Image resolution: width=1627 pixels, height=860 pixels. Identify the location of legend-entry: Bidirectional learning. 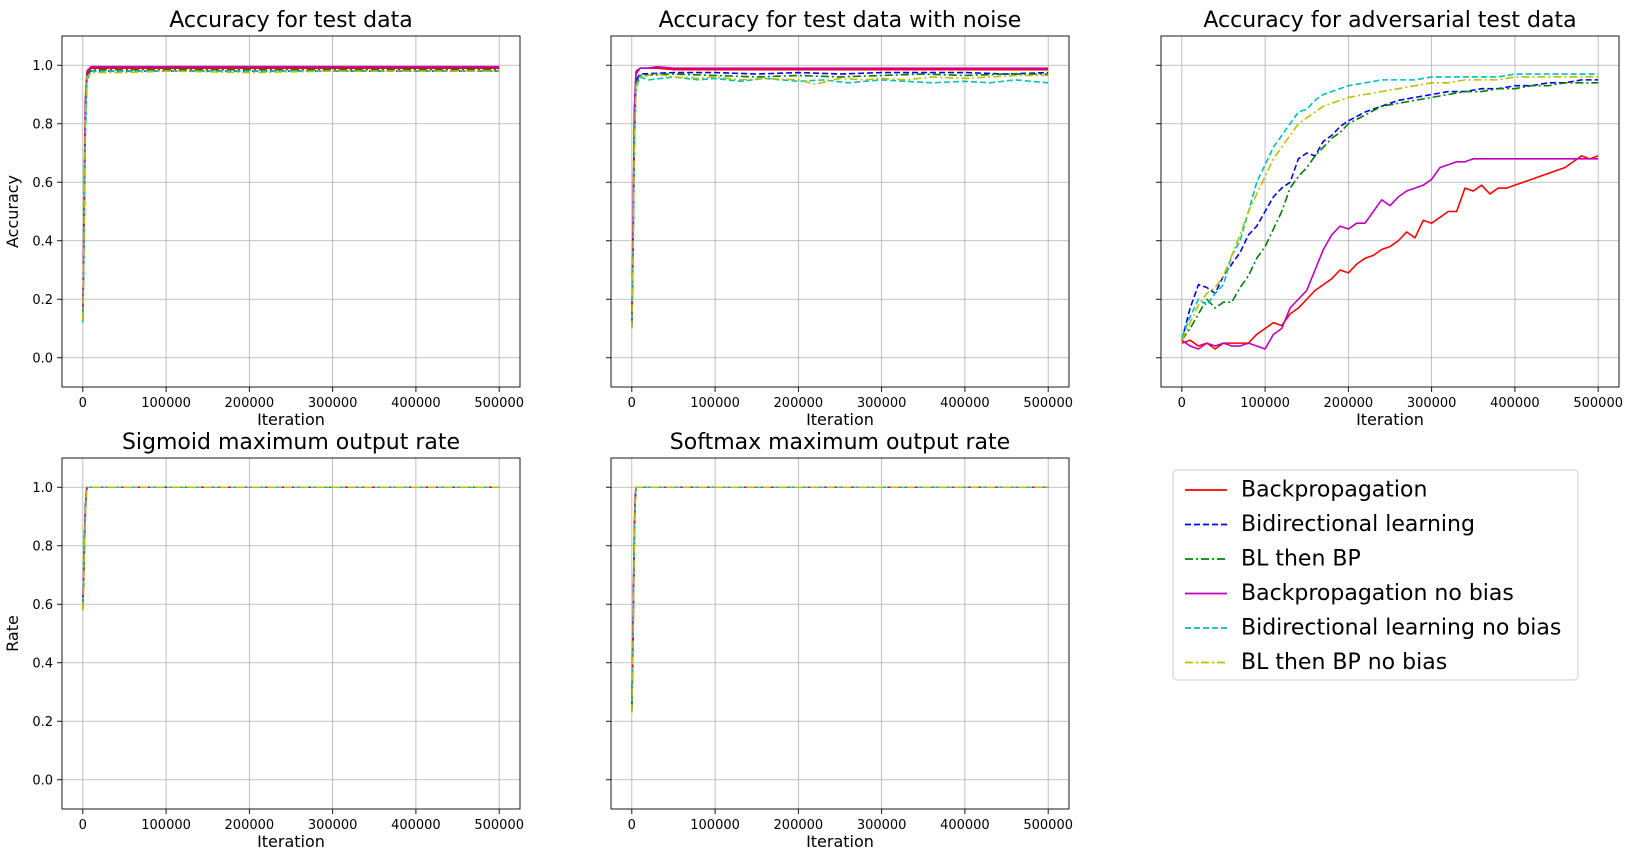
(1330, 524).